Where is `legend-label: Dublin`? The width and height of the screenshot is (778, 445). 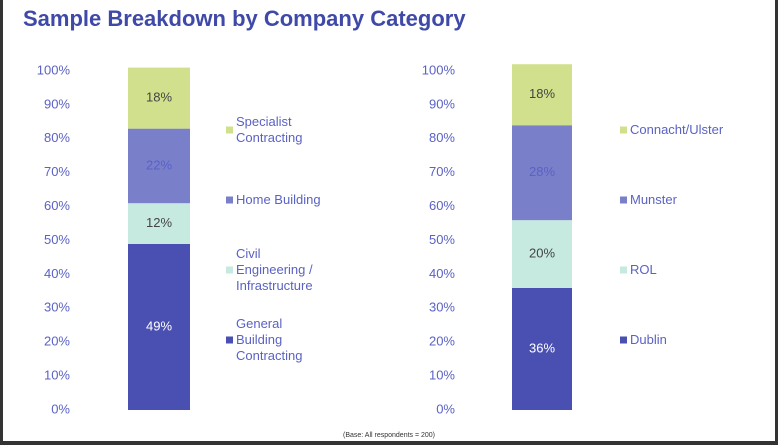
legend-label: Dublin is located at coordinates (648, 339).